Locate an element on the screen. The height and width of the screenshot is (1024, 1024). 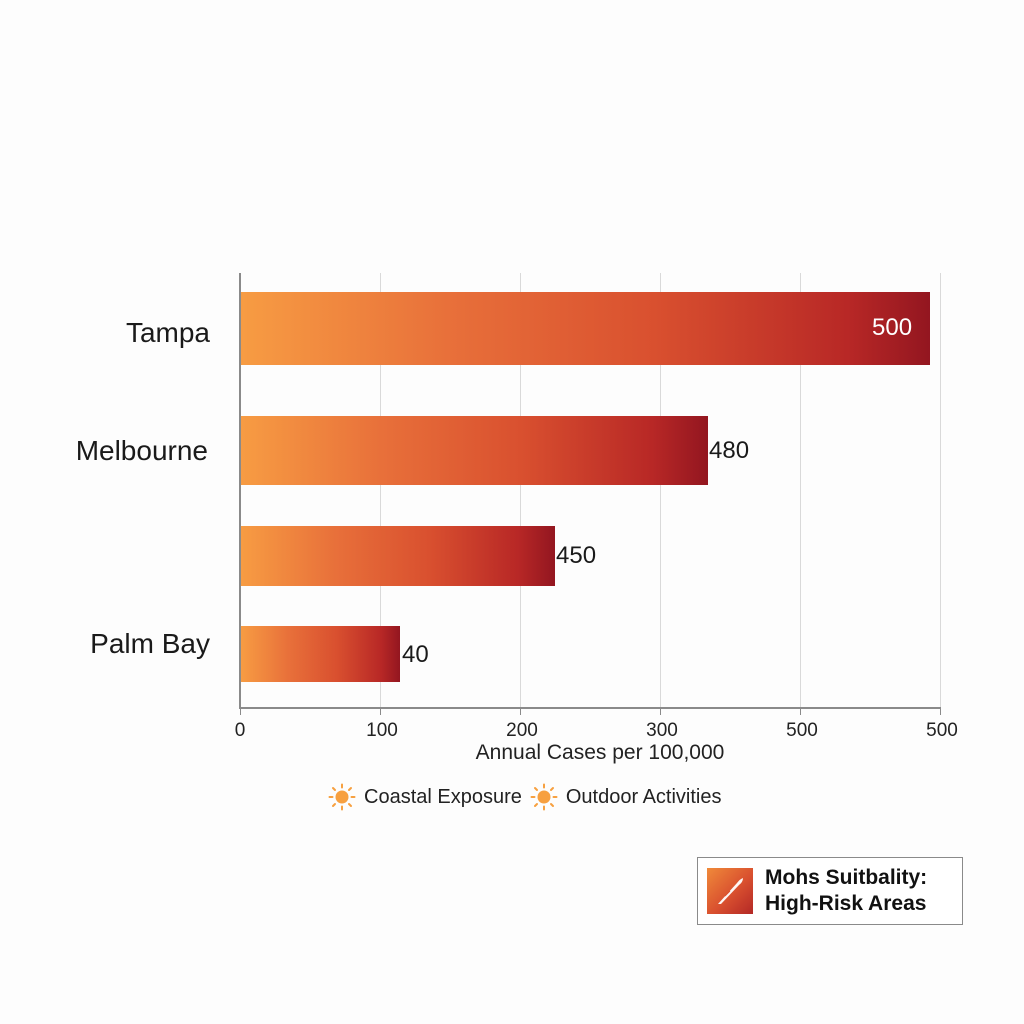
bar-tampa is located at coordinates (585, 328).